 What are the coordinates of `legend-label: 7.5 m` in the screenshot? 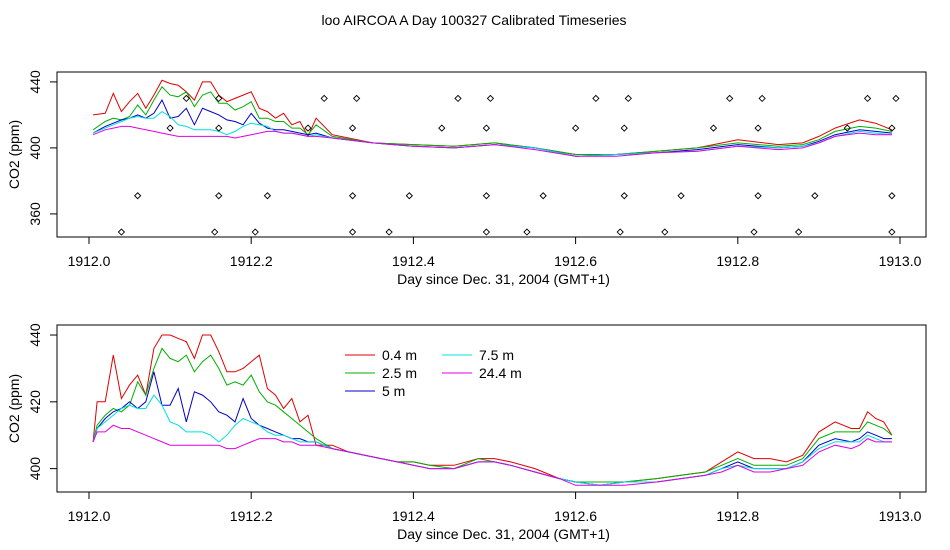 It's located at (496, 355).